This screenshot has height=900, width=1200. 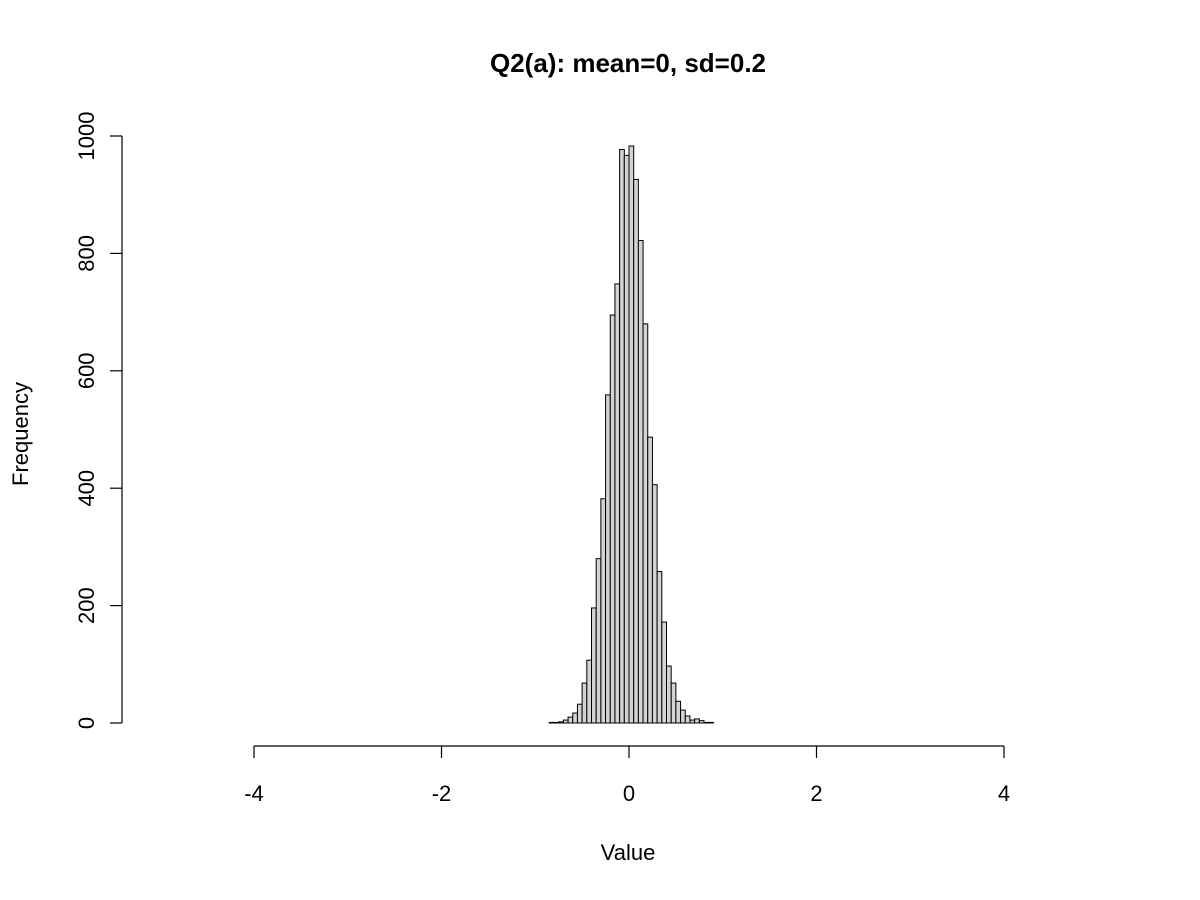 I want to click on y-tick-label: 600, so click(x=86, y=370).